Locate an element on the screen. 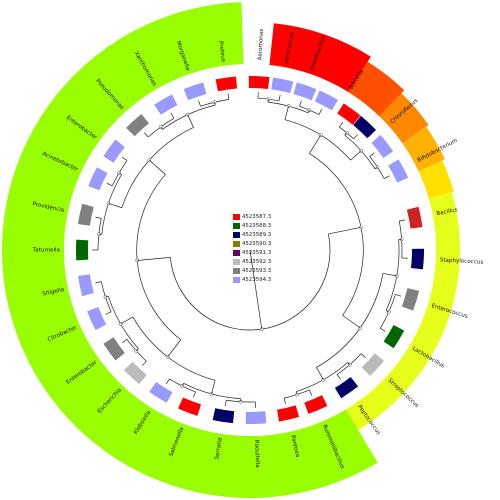  legend-item: 4523594.3 is located at coordinates (268, 279).